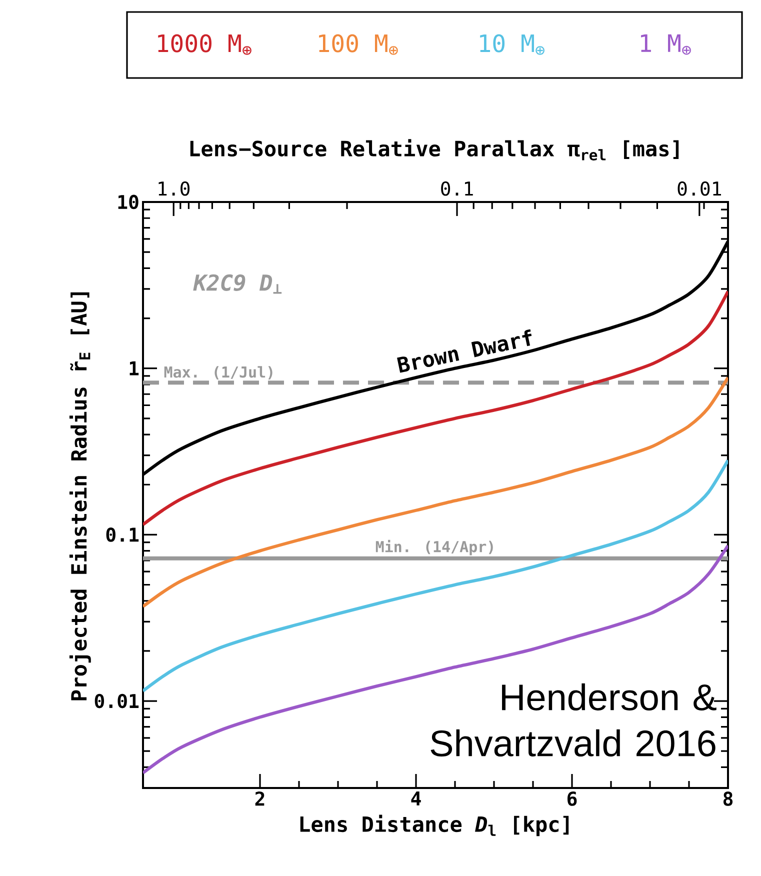 The image size is (761, 876). Describe the element at coordinates (174, 188) in the screenshot. I see `text: 1.0` at that location.